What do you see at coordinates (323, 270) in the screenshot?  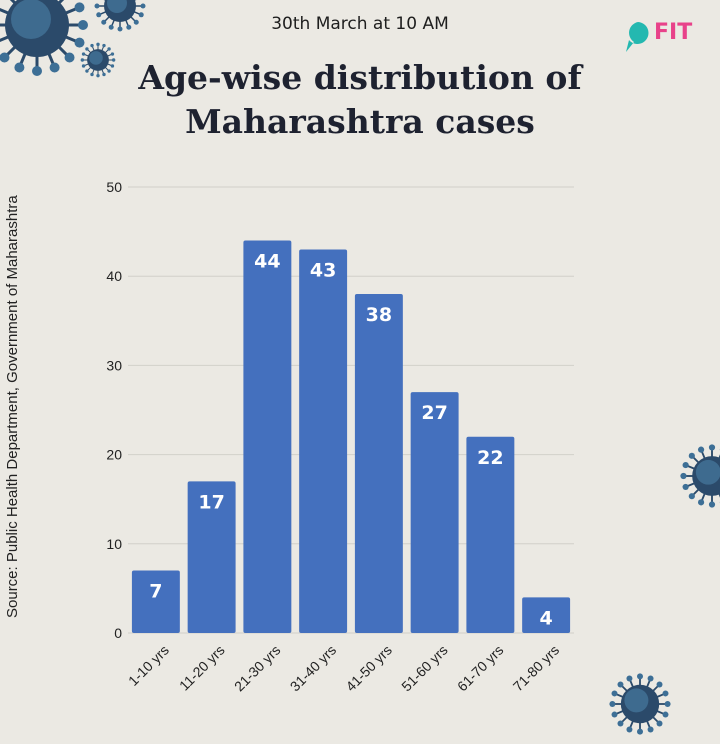 I see `data-label: 43` at bounding box center [323, 270].